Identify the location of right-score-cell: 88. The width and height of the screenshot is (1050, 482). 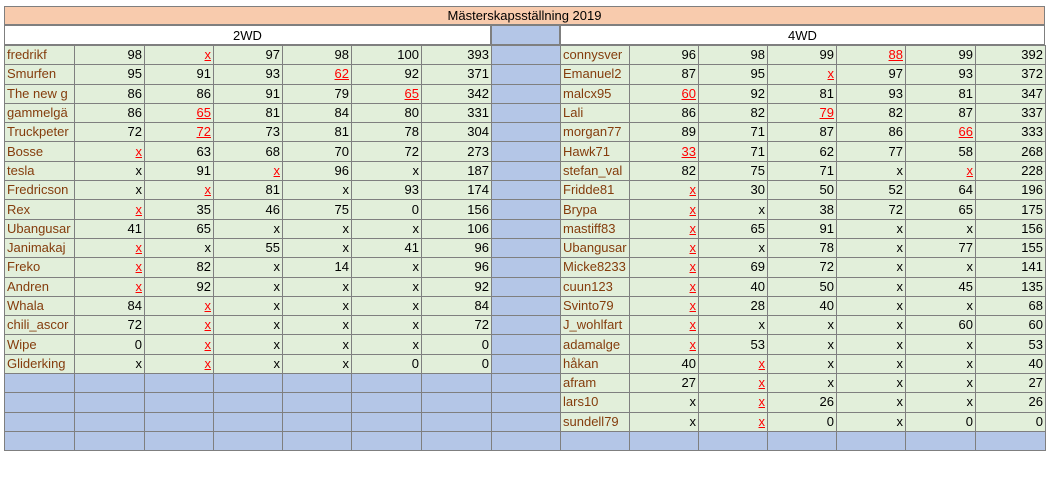
(871, 55).